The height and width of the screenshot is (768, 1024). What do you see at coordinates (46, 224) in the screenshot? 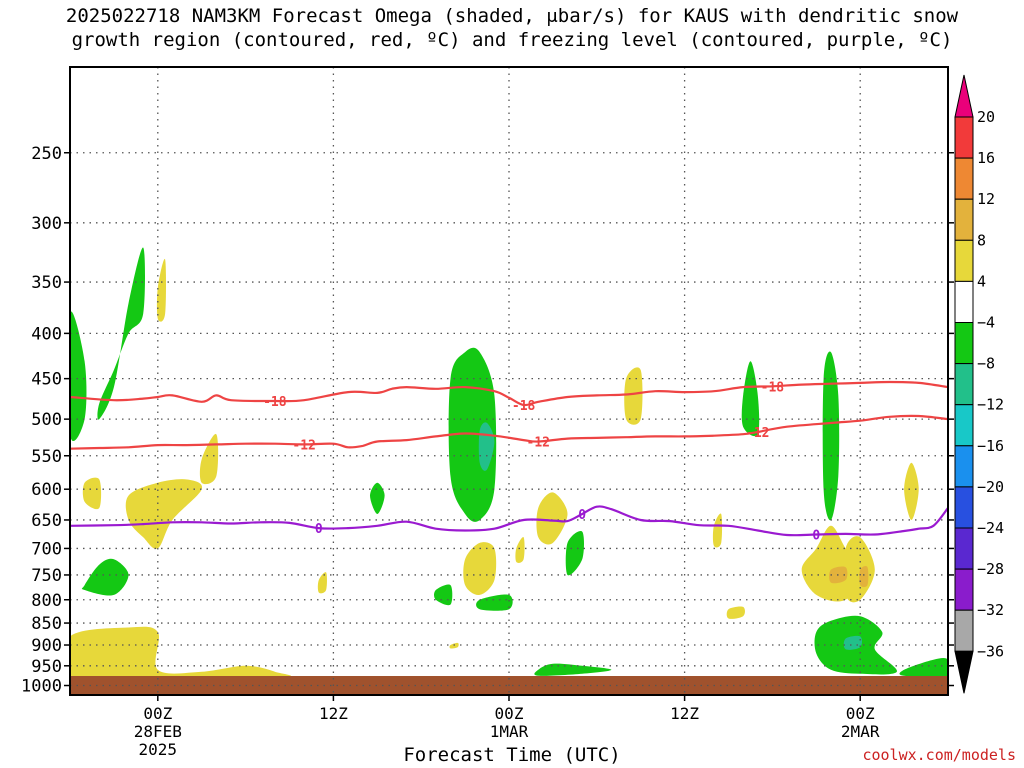
I see `y-tick-label: 300` at bounding box center [46, 224].